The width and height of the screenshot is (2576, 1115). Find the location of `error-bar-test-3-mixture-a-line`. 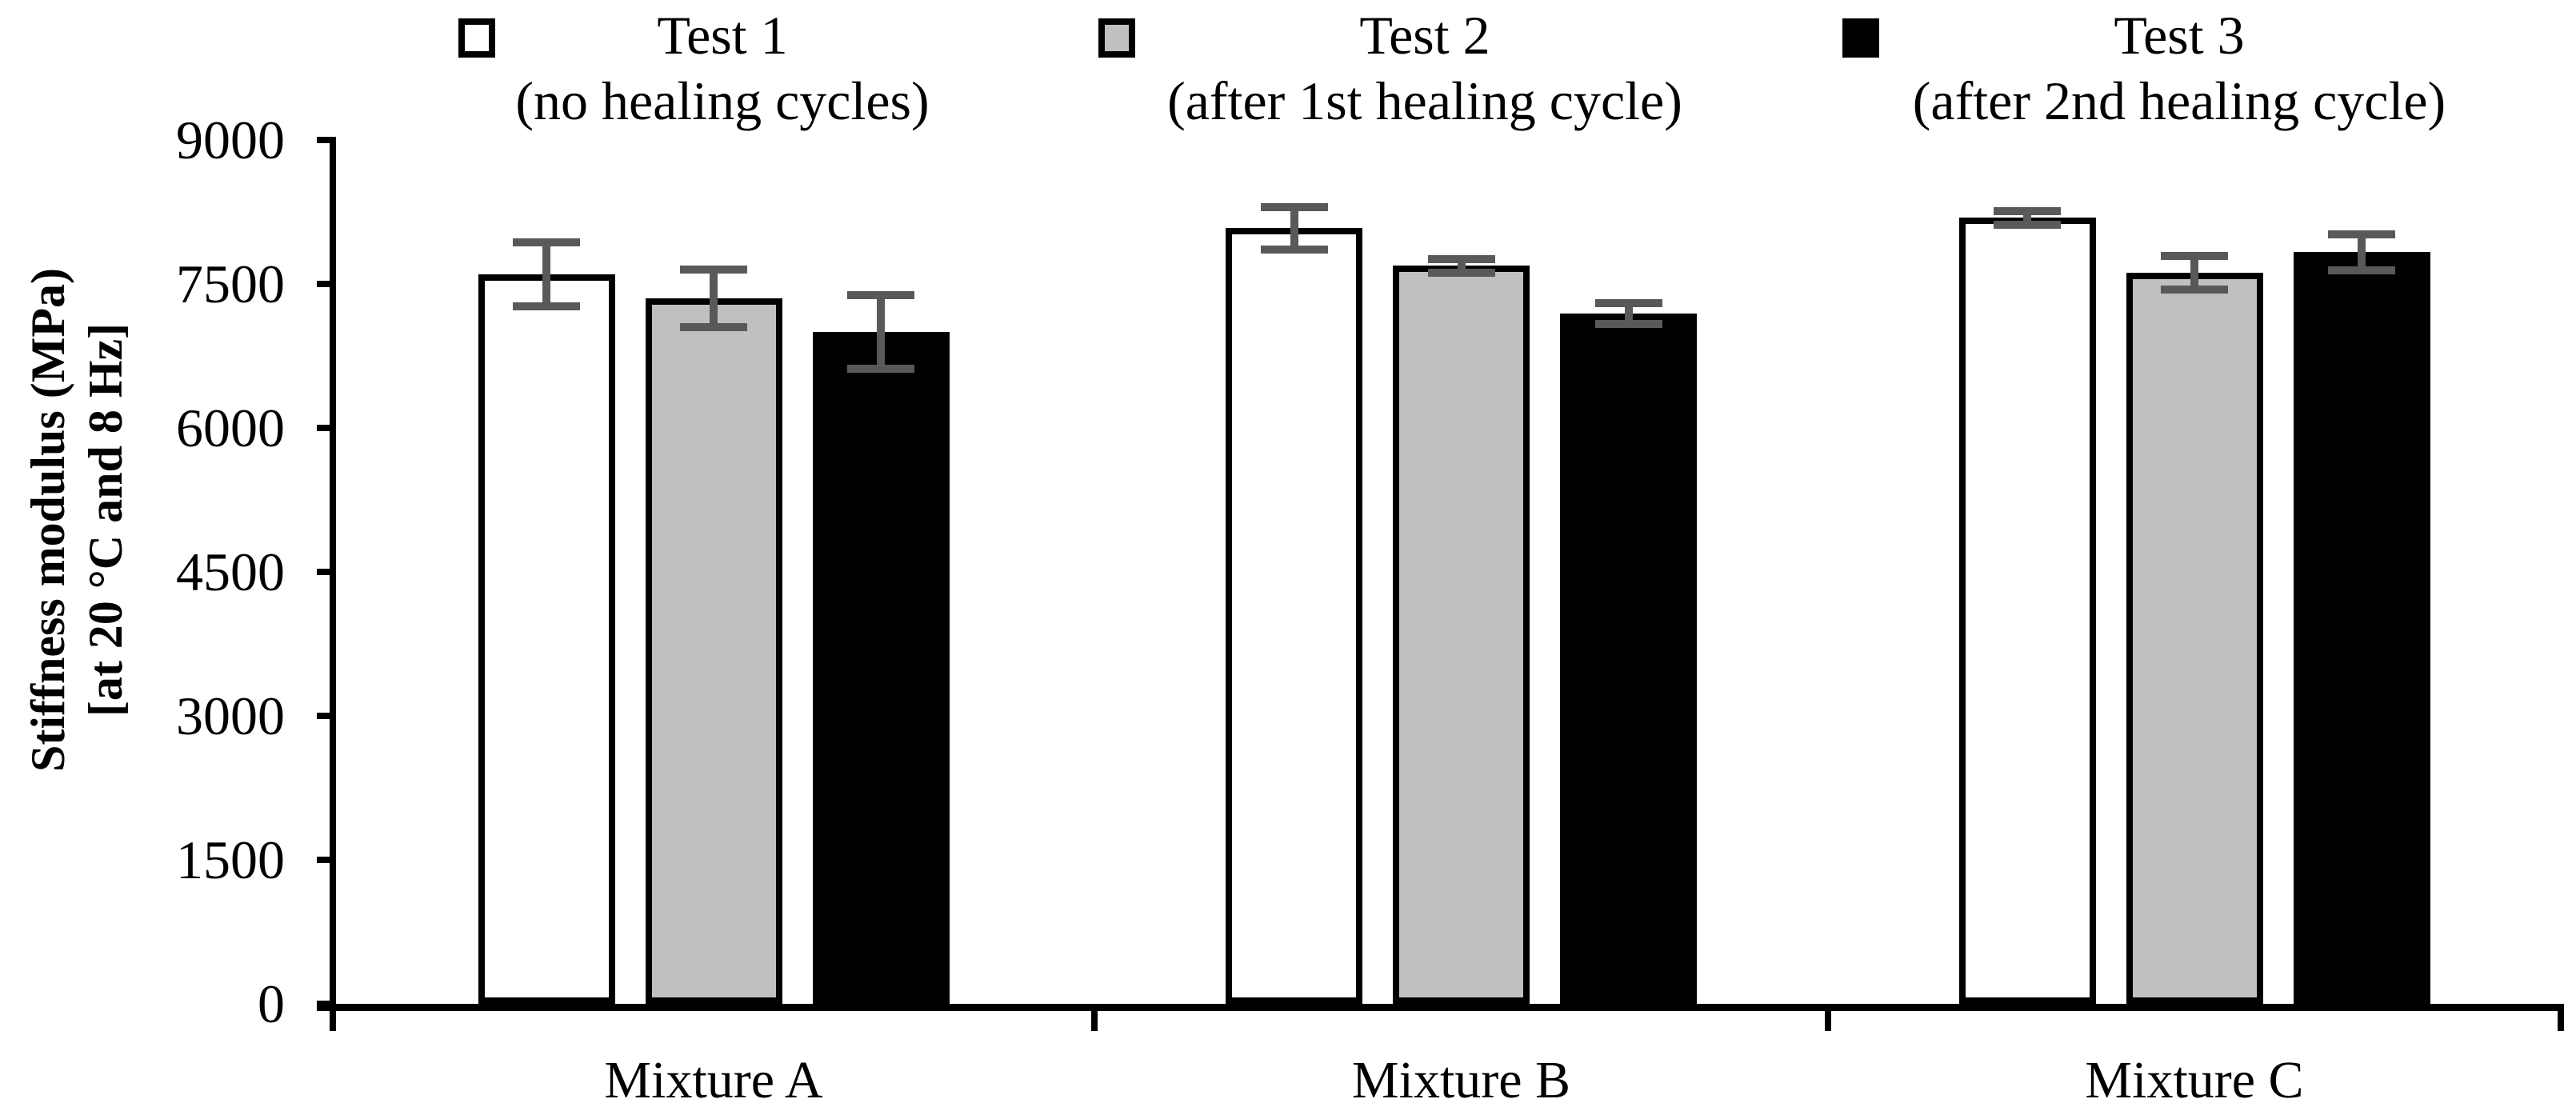

error-bar-test-3-mixture-a-line is located at coordinates (881, 332).